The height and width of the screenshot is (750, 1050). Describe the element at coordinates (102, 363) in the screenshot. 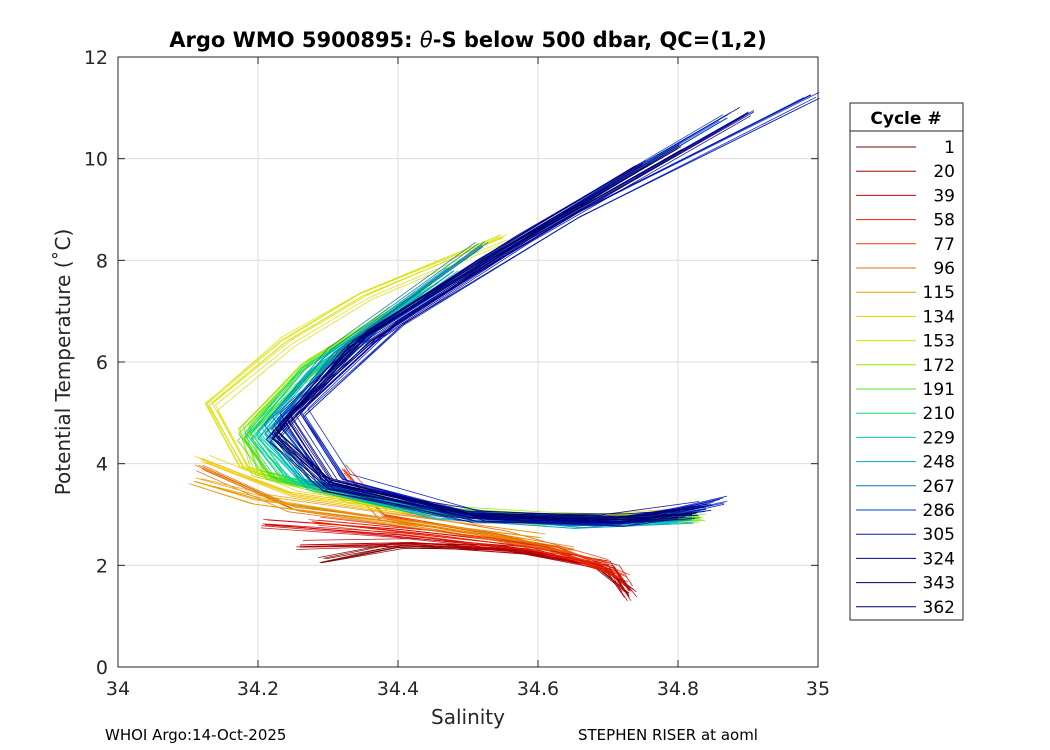

I see `y-tick-label: 6` at that location.